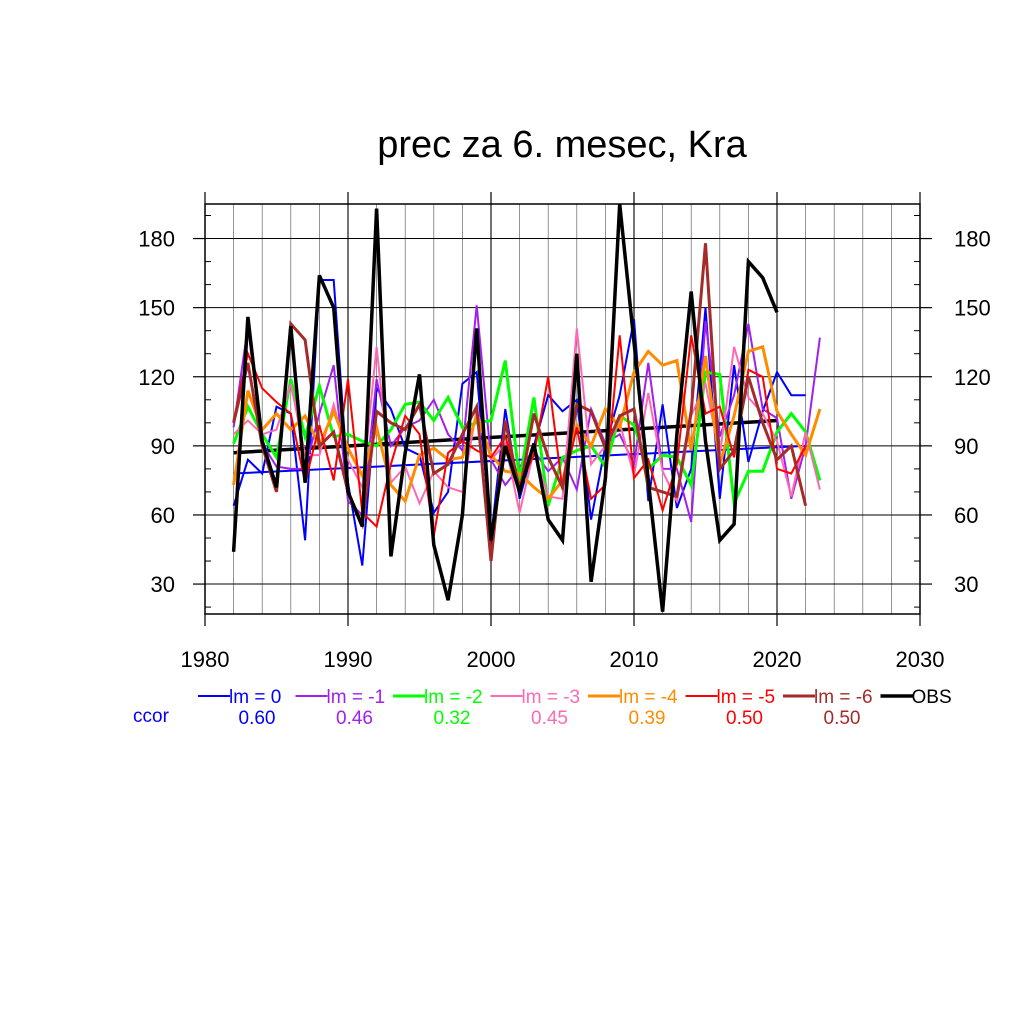 This screenshot has width=1024, height=1024. Describe the element at coordinates (972, 308) in the screenshot. I see `y-tick-label-right: 150` at that location.